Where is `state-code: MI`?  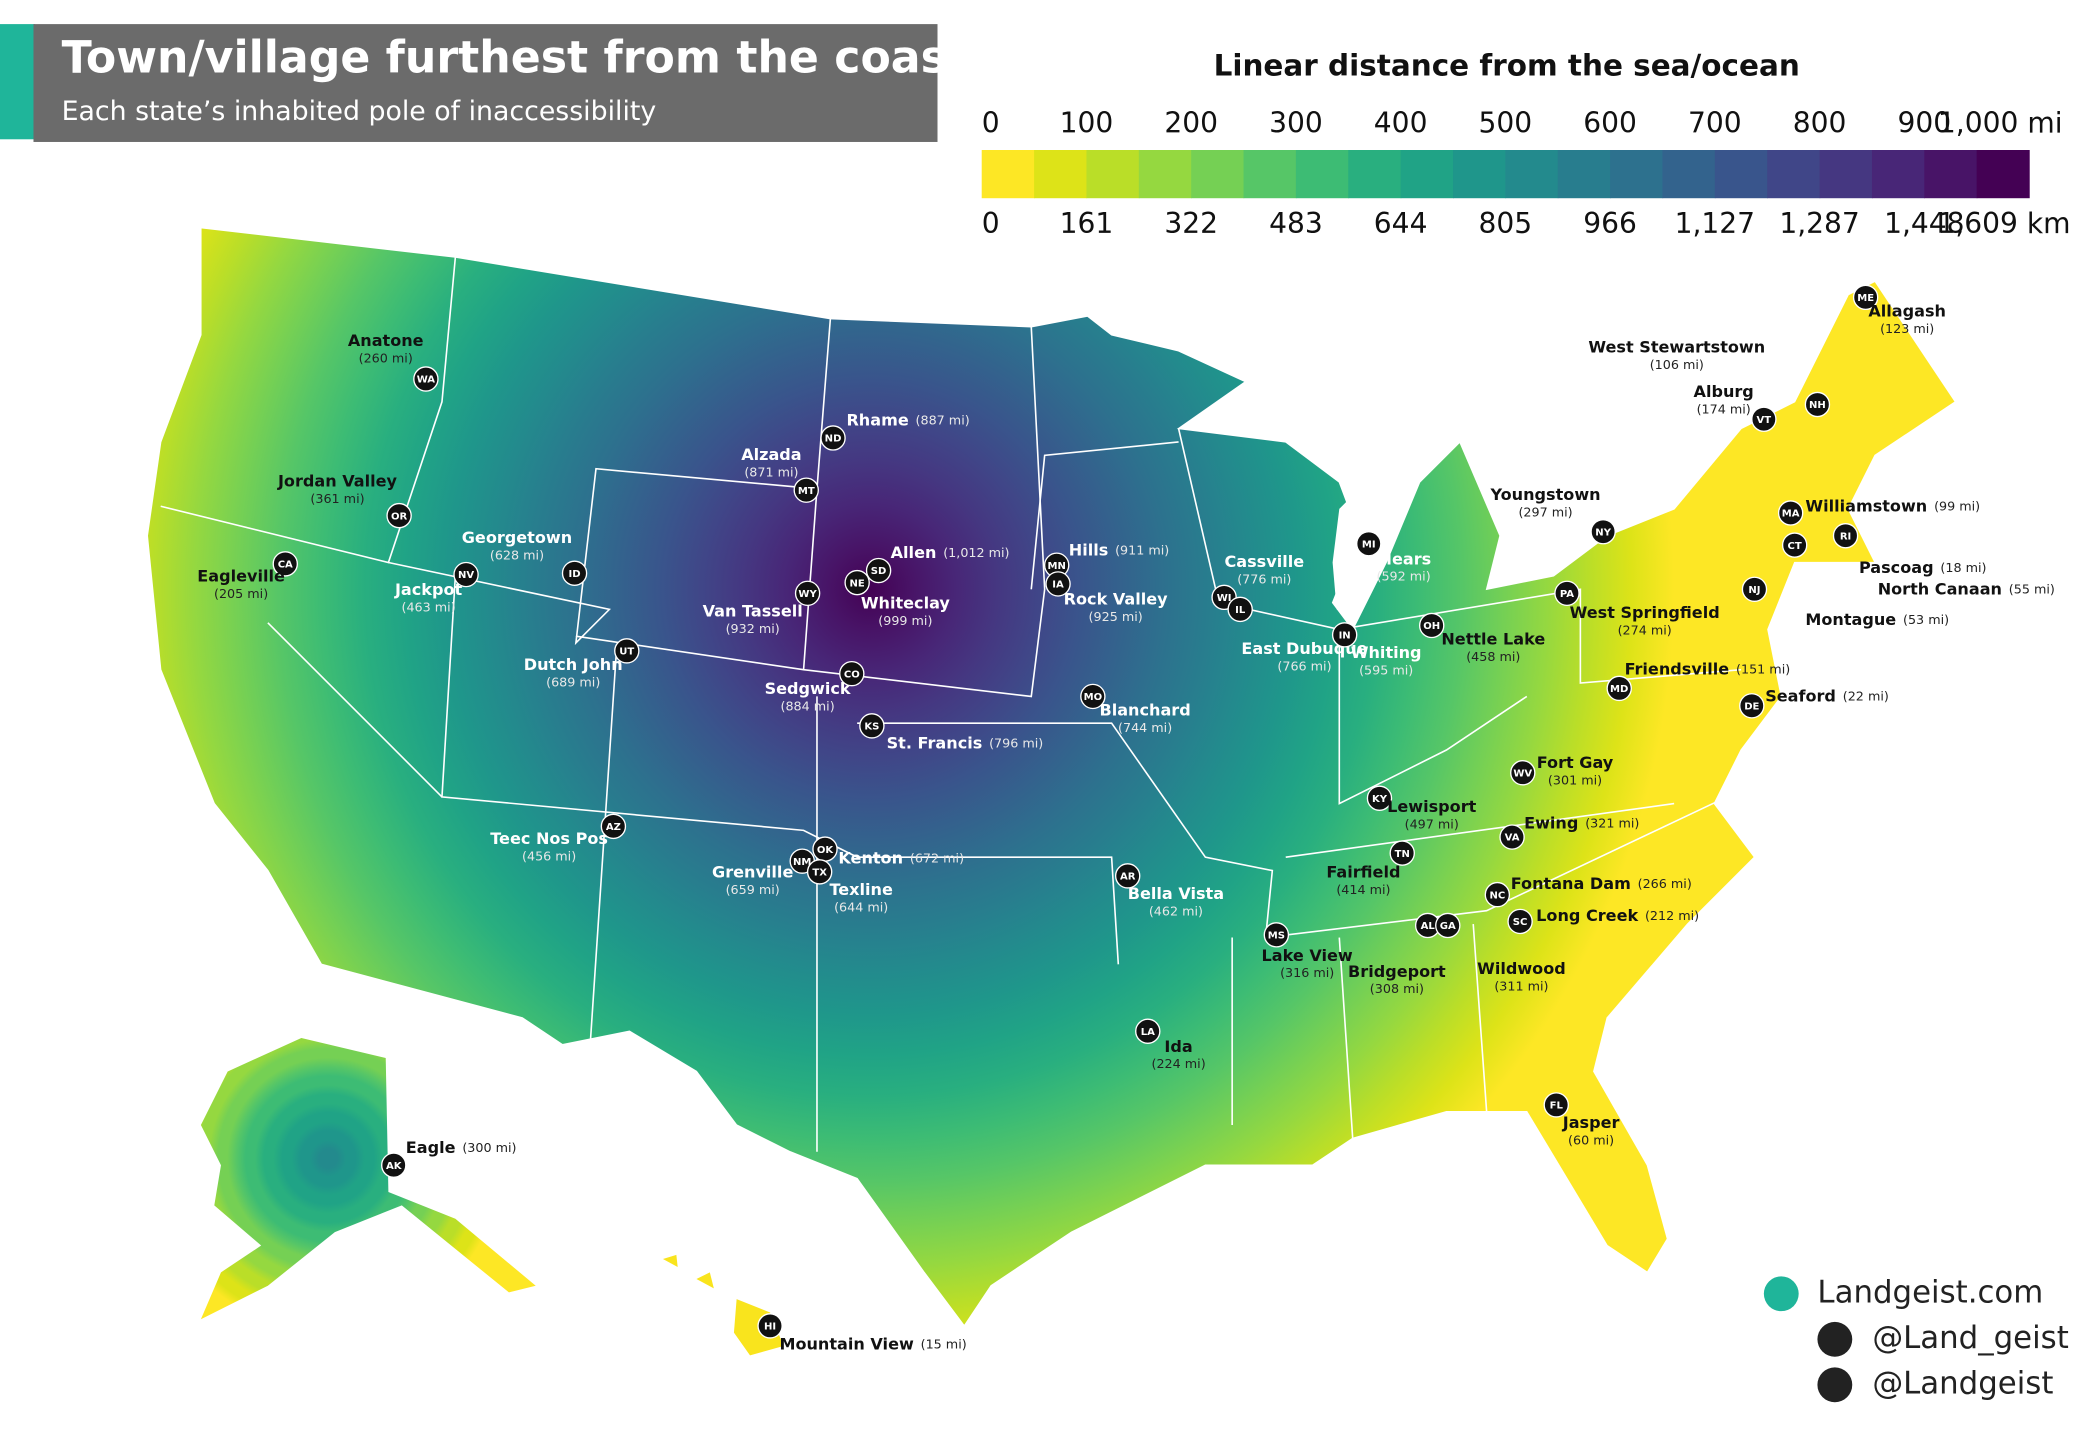
state-code: MI is located at coordinates (1369, 544).